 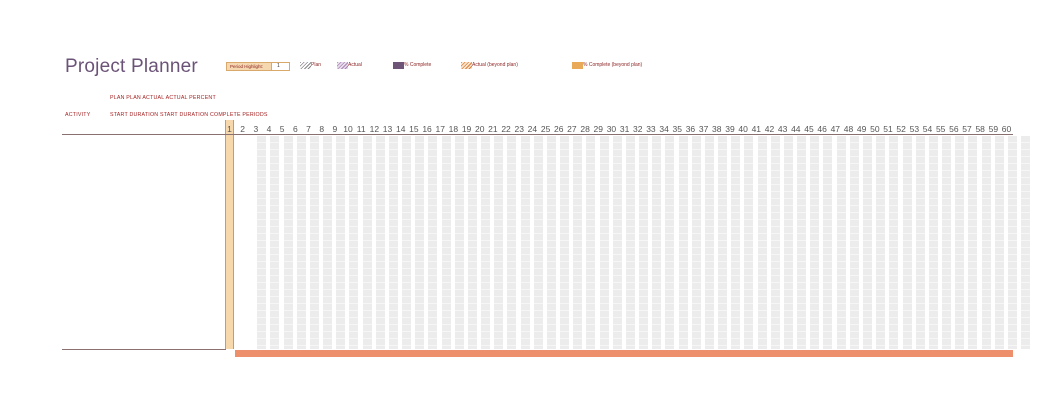 What do you see at coordinates (305, 65) in the screenshot?
I see `legend-swatch-plan` at bounding box center [305, 65].